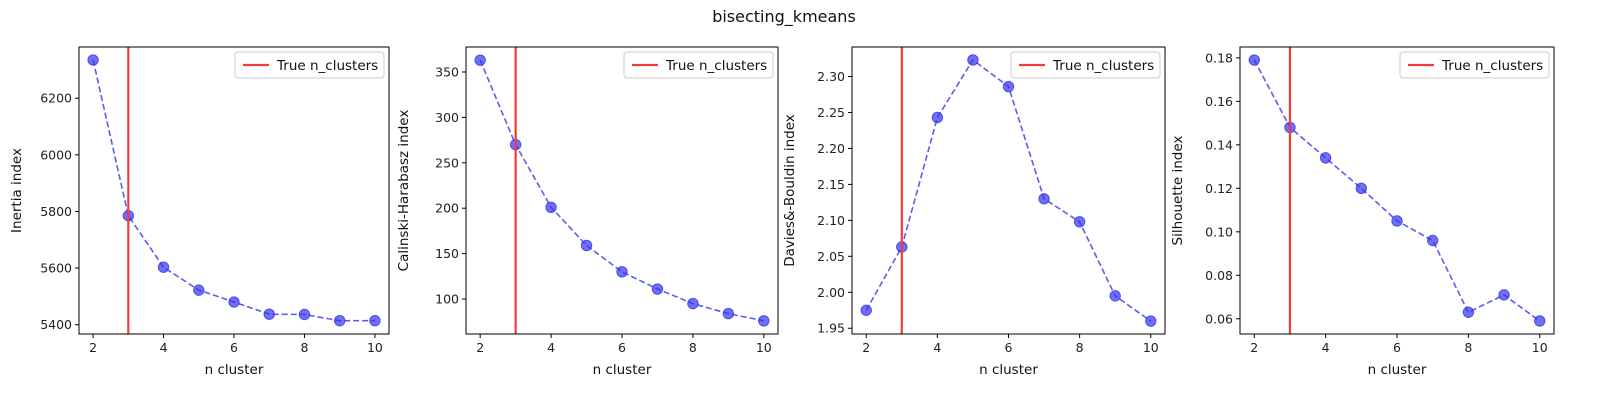 This screenshot has height=400, width=1600. What do you see at coordinates (56, 324) in the screenshot?
I see `y-tick-label: 5400` at bounding box center [56, 324].